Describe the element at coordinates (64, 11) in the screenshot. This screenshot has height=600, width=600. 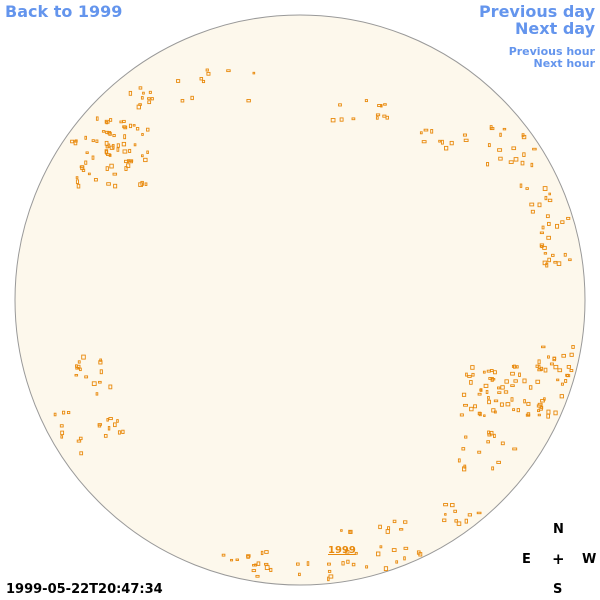
I see `back-to-year-link: Back to 1999` at that location.